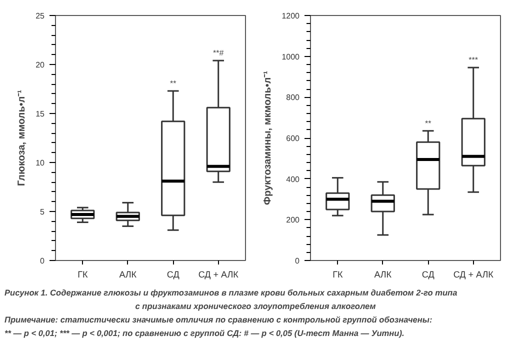 This screenshot has height=345, width=510. What do you see at coordinates (41, 65) in the screenshot?
I see `y-tick-label: 20` at bounding box center [41, 65].